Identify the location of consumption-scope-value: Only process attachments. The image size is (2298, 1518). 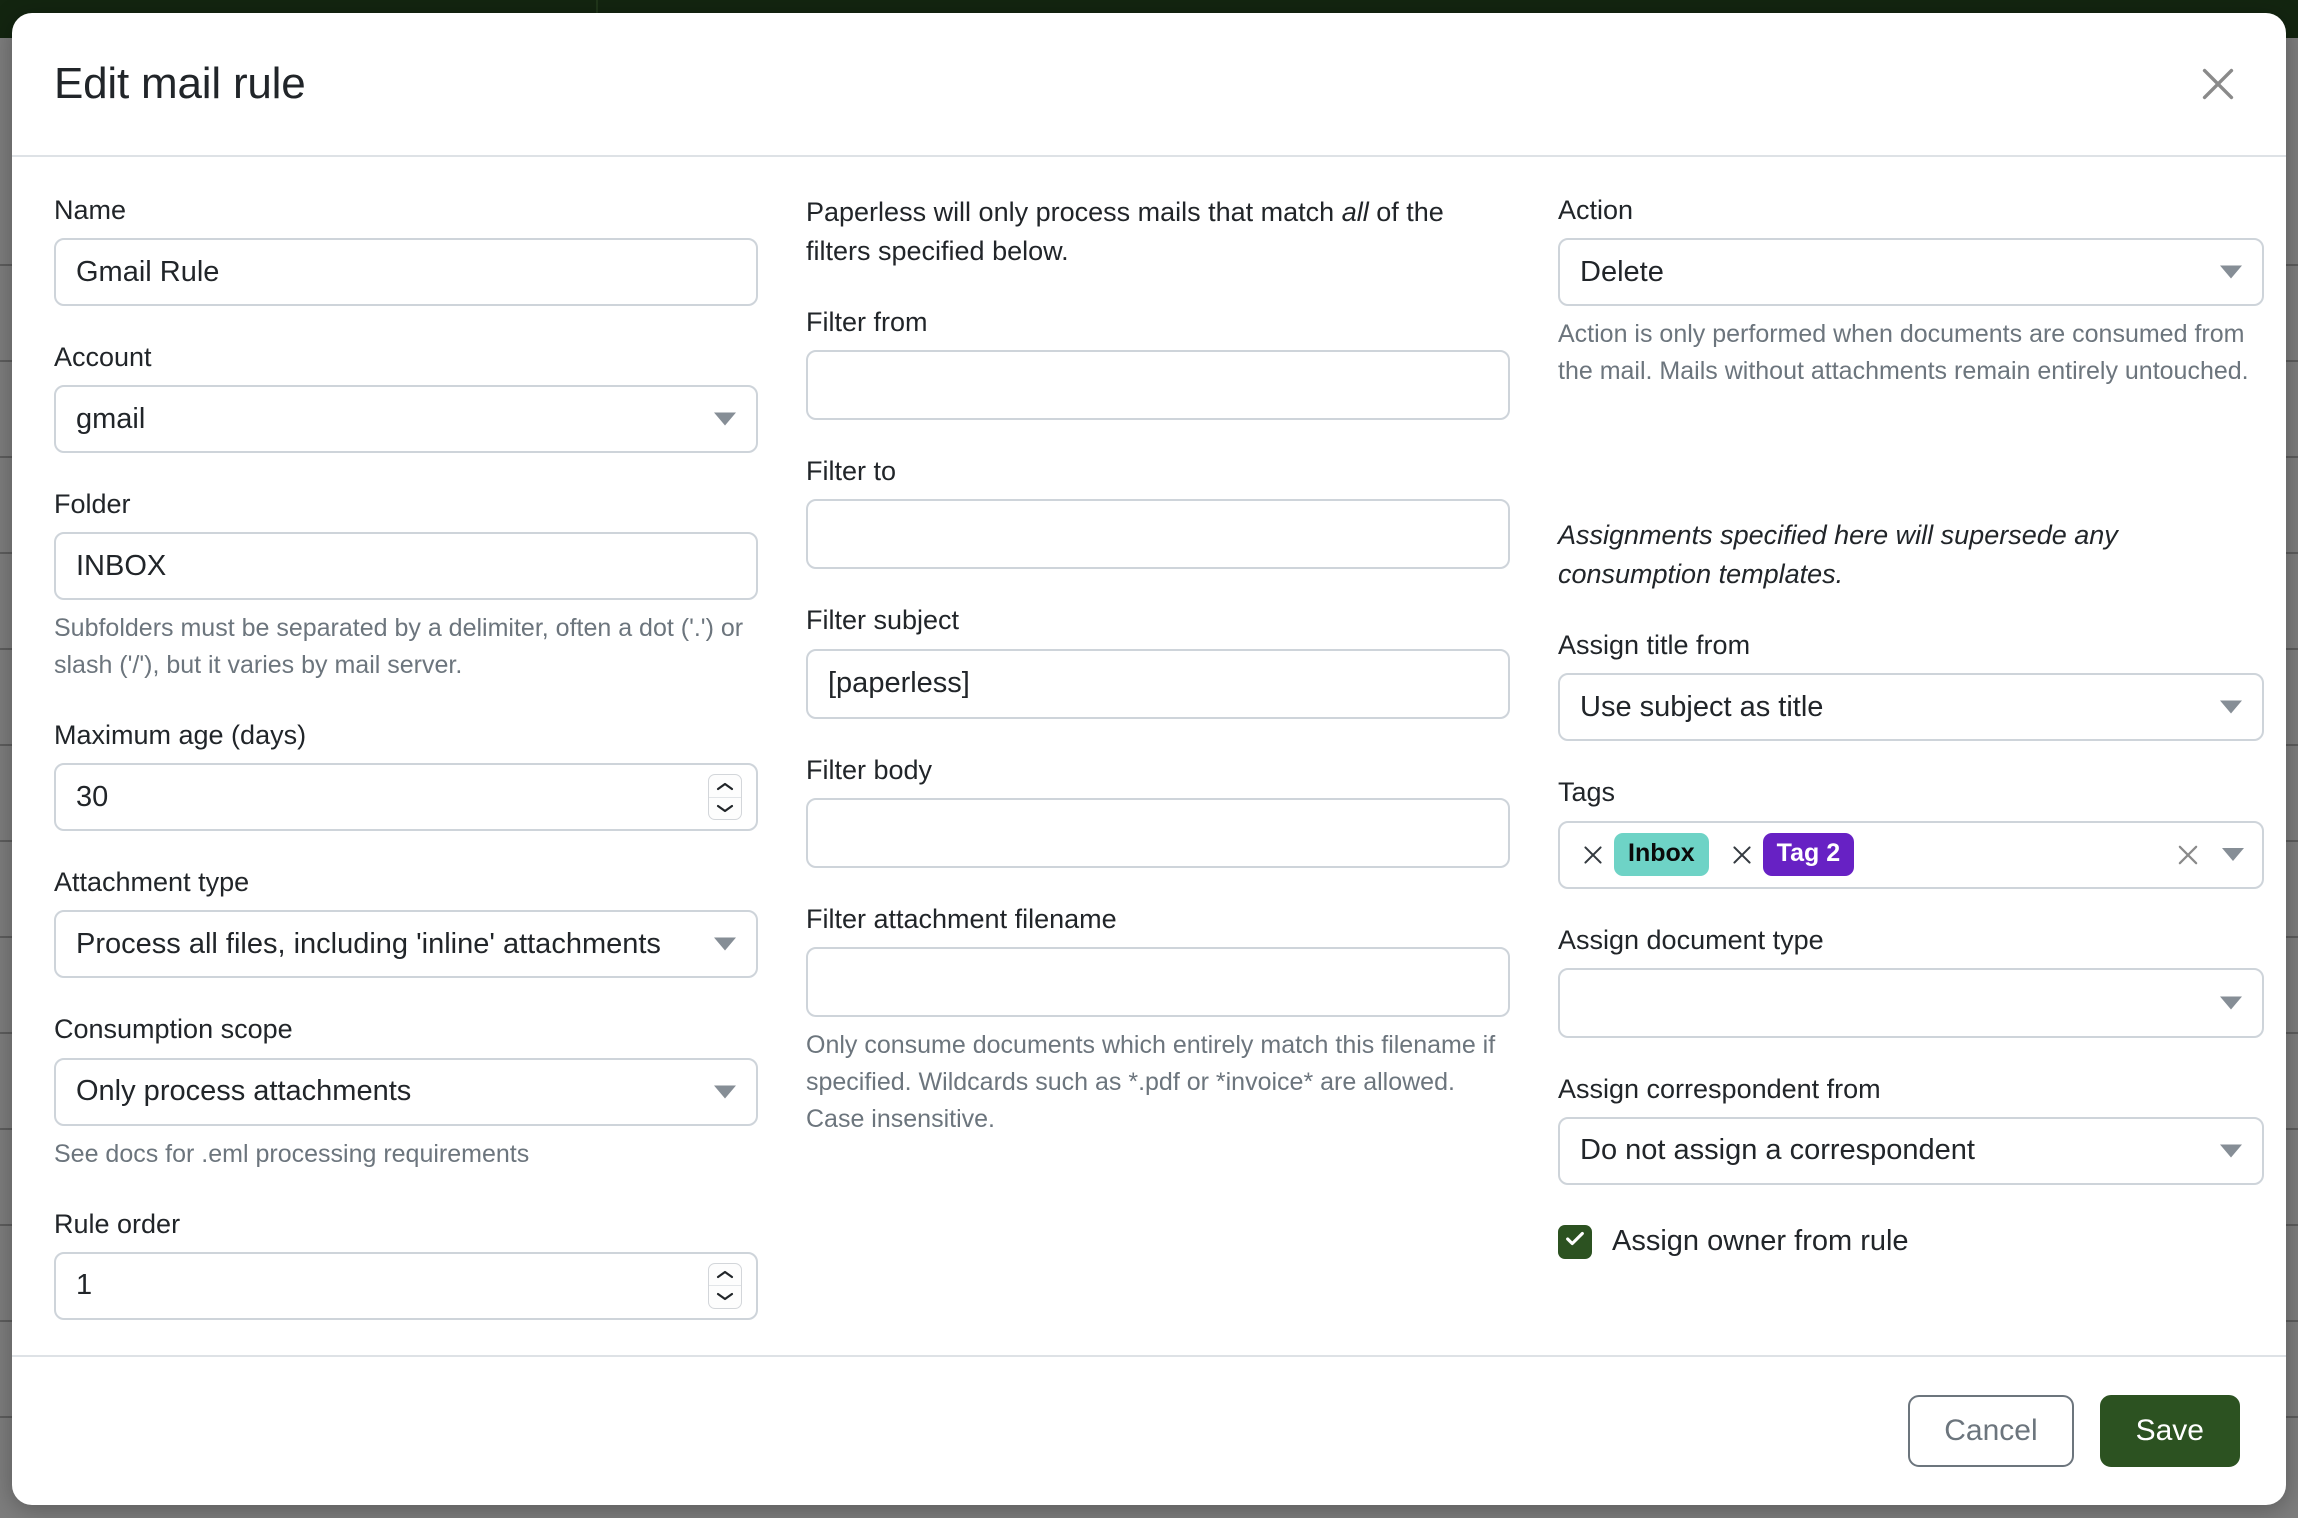
(244, 1091).